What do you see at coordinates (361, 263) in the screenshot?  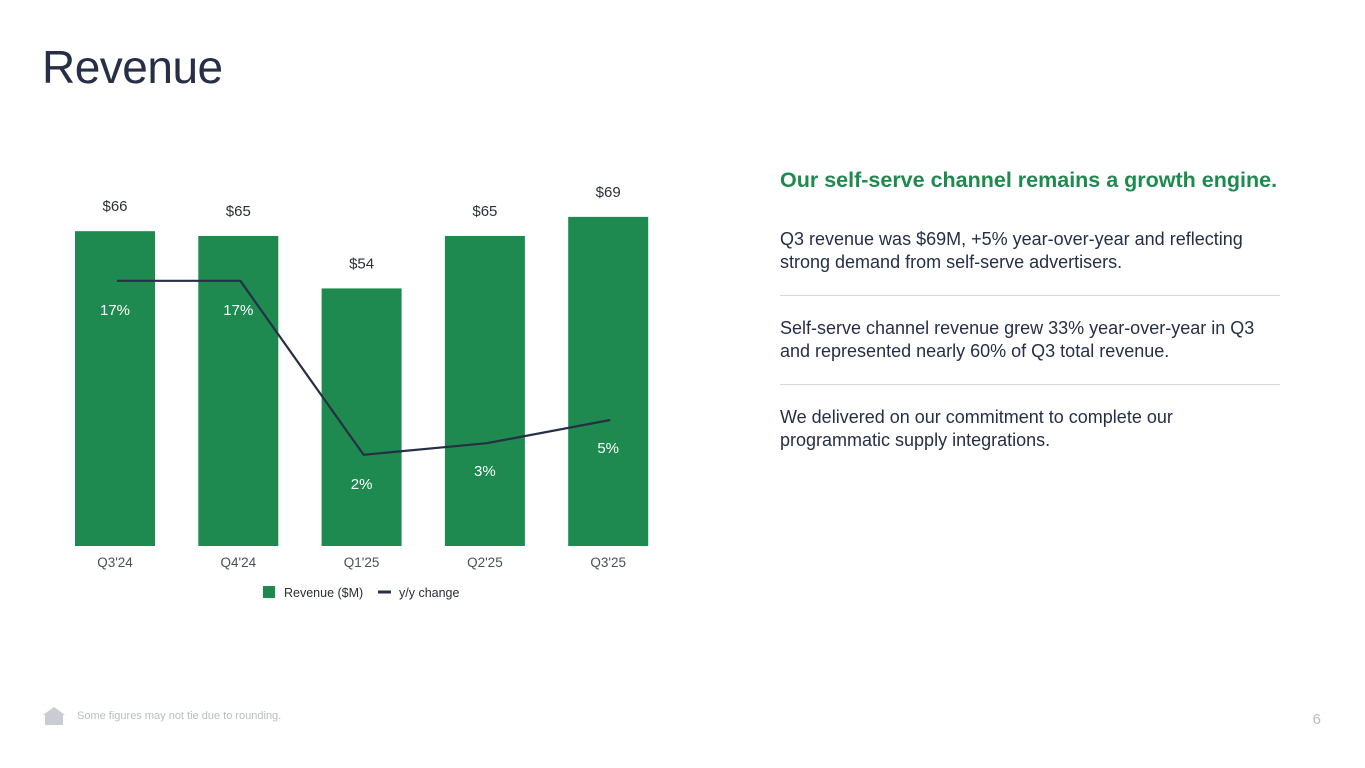 I see `bar-value-label: $54` at bounding box center [361, 263].